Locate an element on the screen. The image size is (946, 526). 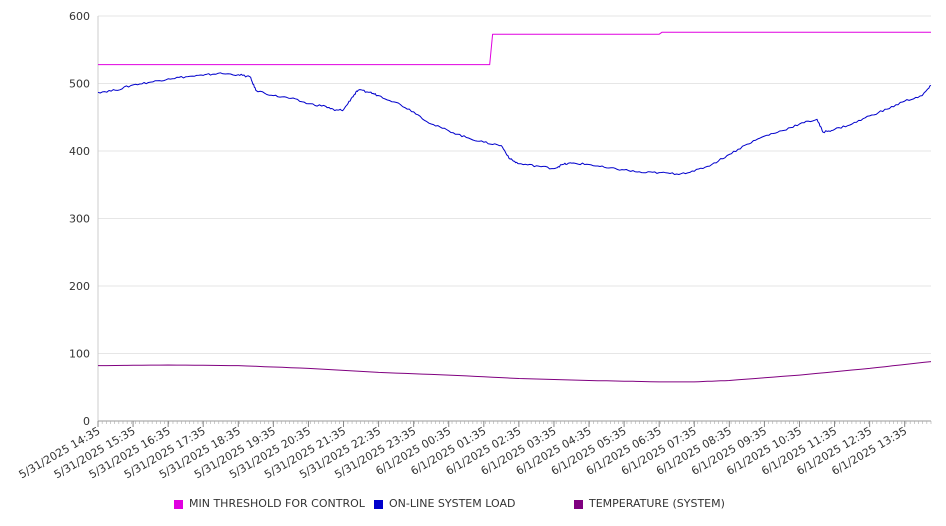
legend-swatch-temperature is located at coordinates (578, 504).